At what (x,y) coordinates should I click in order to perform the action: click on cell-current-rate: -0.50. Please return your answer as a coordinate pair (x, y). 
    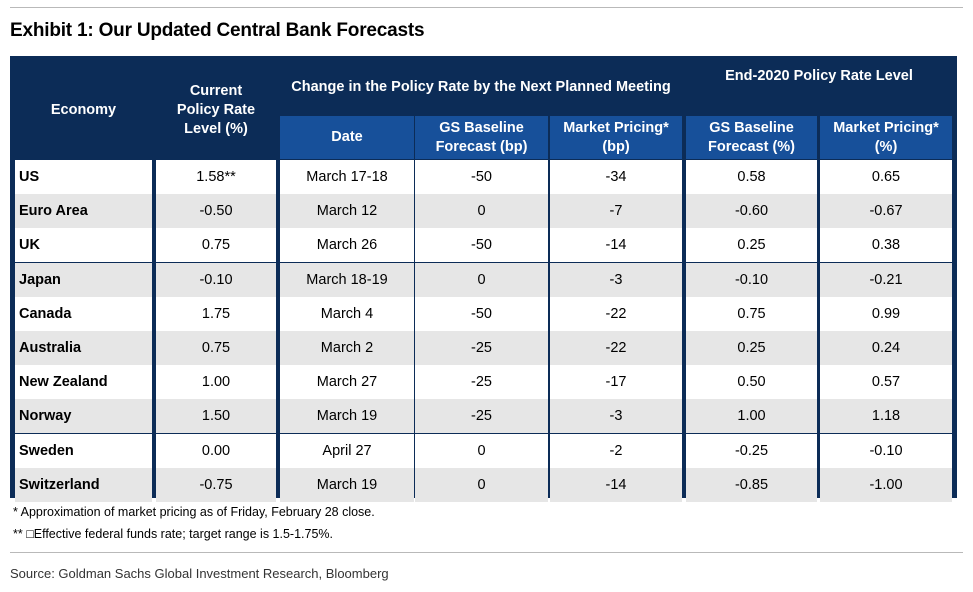
    Looking at the image, I should click on (216, 211).